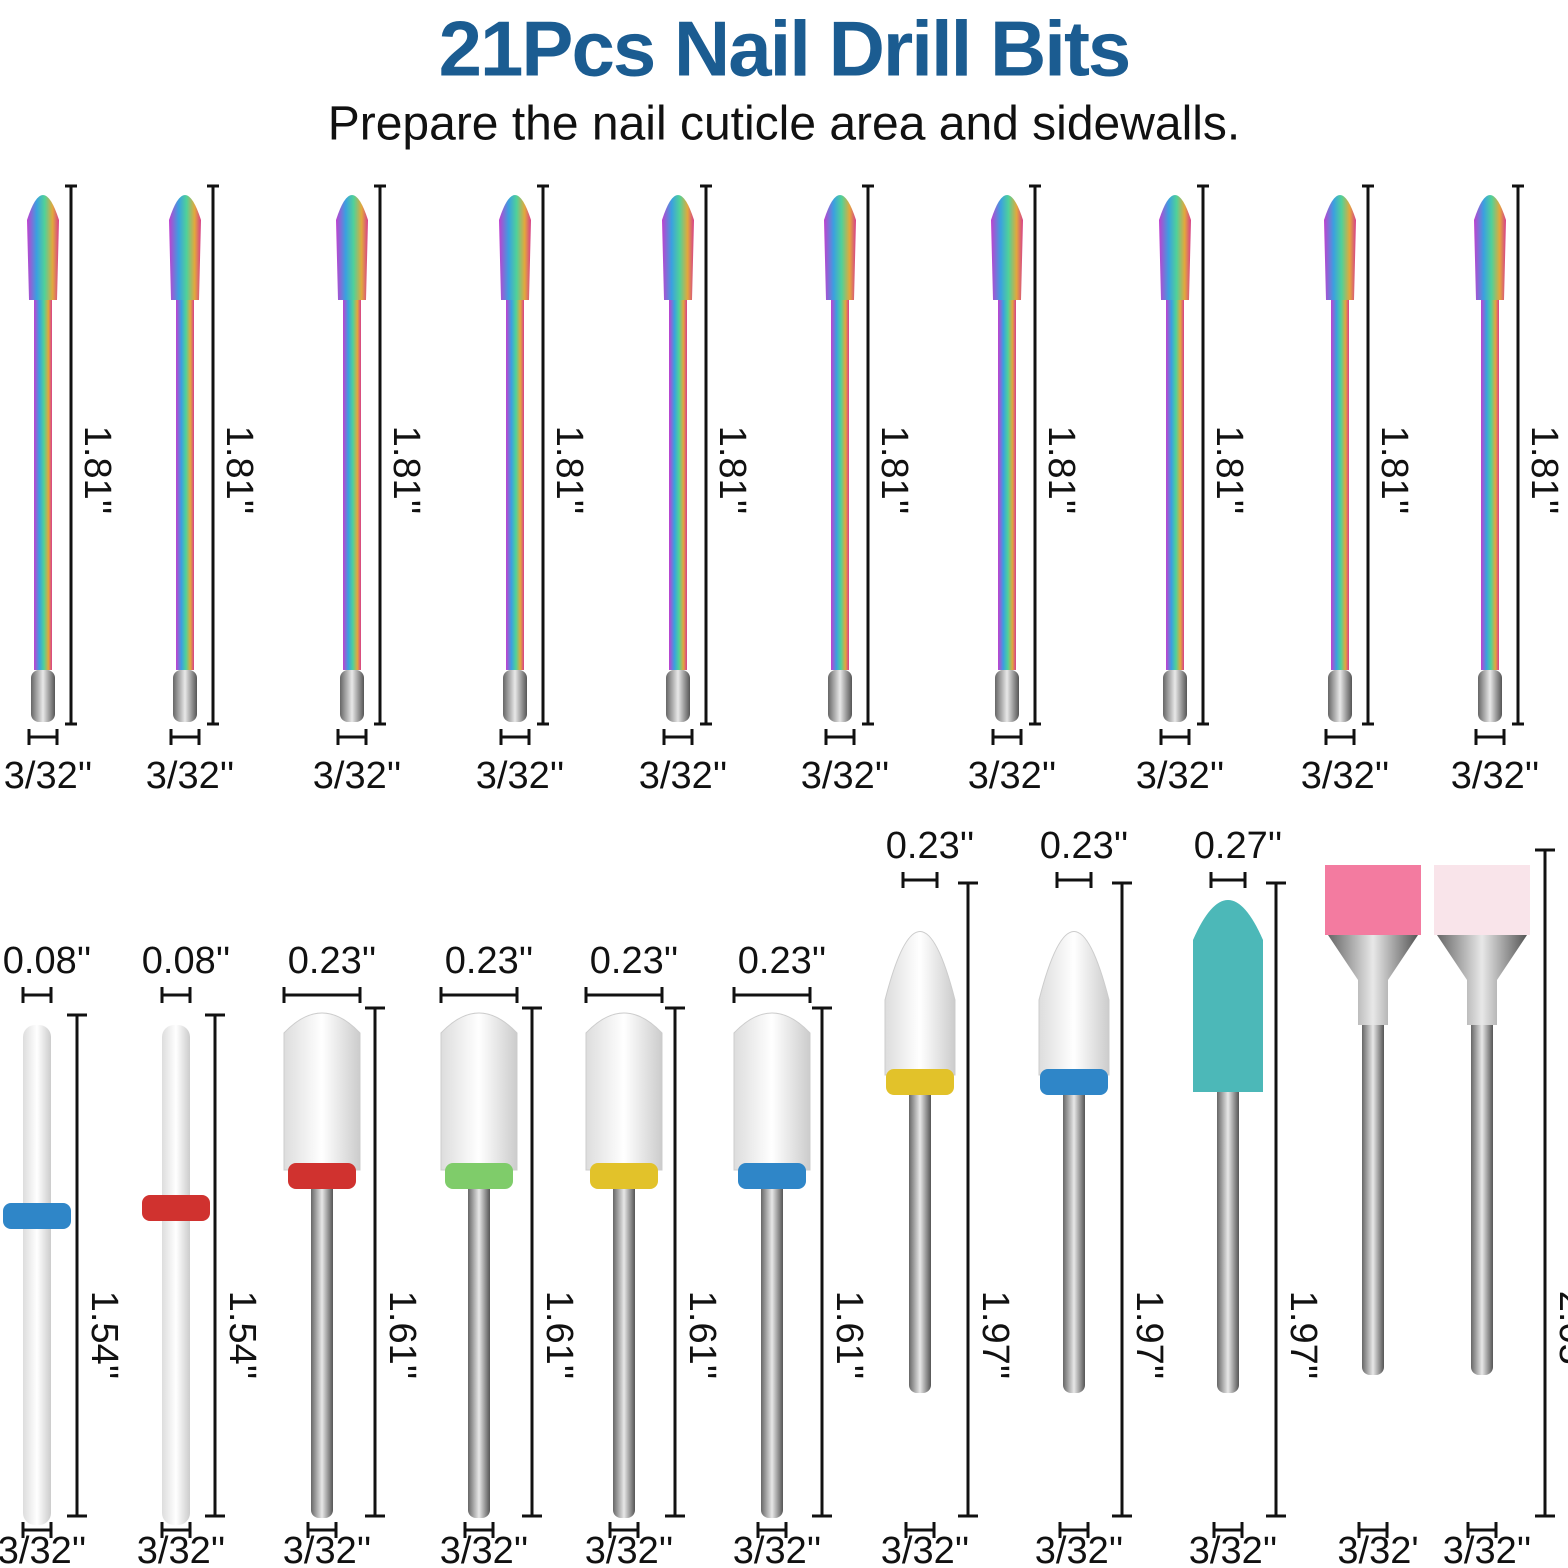  What do you see at coordinates (1482, 980) in the screenshot?
I see `brush-cup` at bounding box center [1482, 980].